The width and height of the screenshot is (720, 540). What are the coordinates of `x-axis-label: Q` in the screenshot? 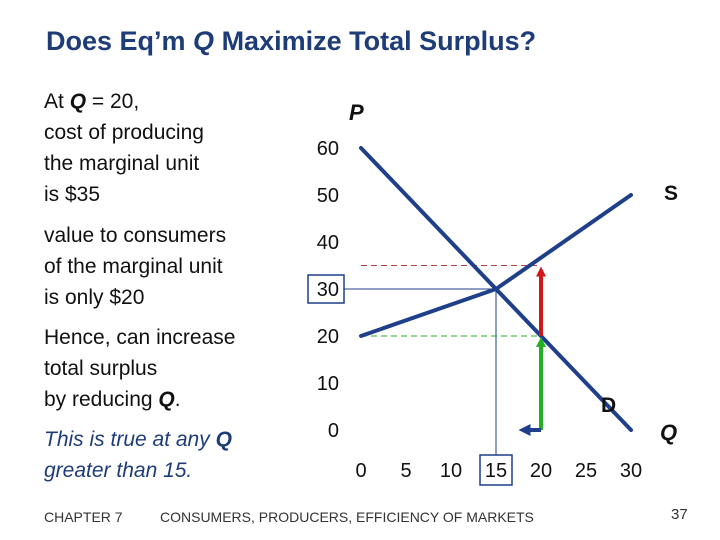 It's located at (668, 432).